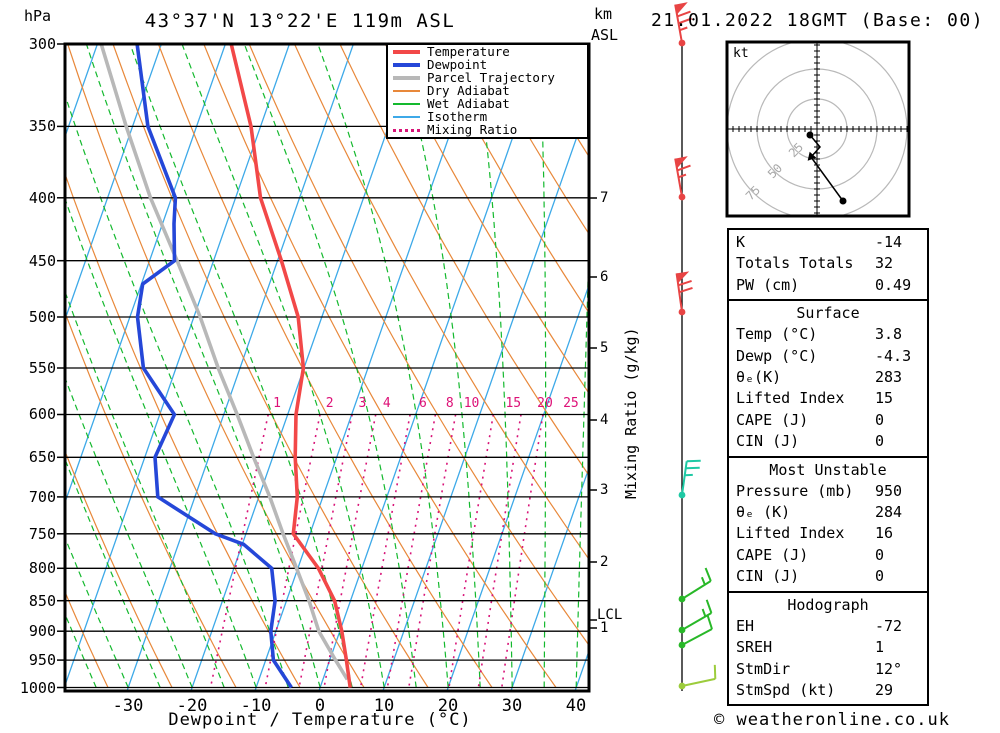  Describe the element at coordinates (300, 21) in the screenshot. I see `page-title: 43°37'N 13°22'E 119m ASL` at that location.